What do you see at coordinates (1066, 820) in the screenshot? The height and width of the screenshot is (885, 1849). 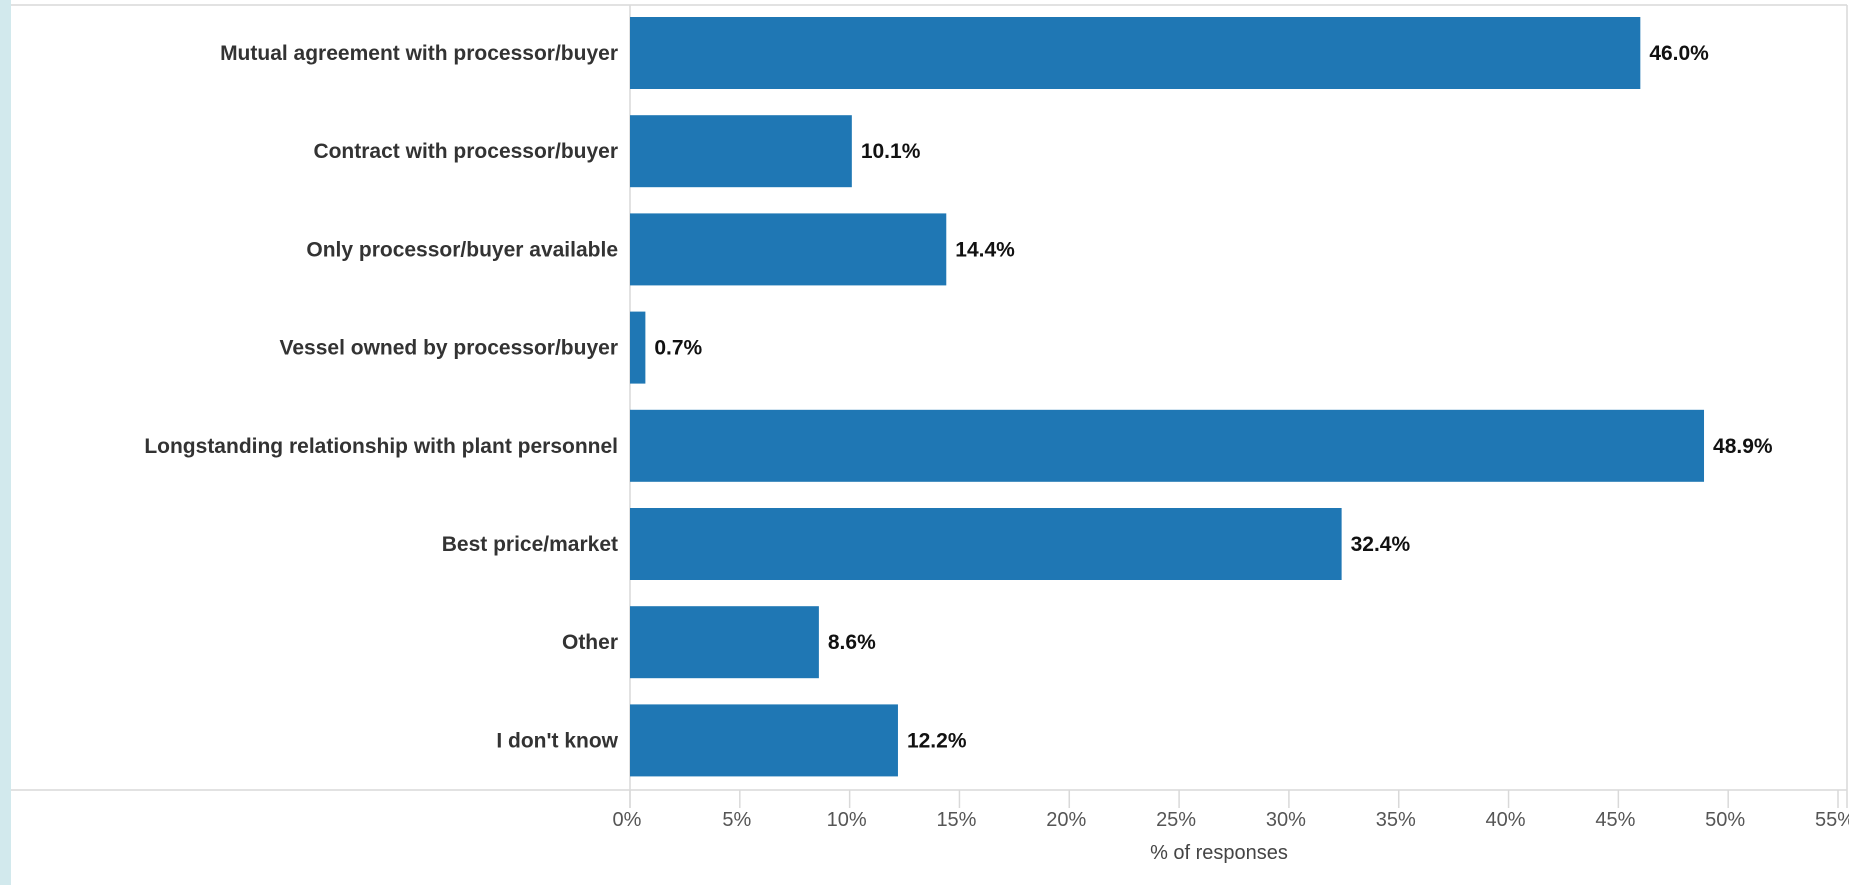 I see `x-tick-label: 20%` at bounding box center [1066, 820].